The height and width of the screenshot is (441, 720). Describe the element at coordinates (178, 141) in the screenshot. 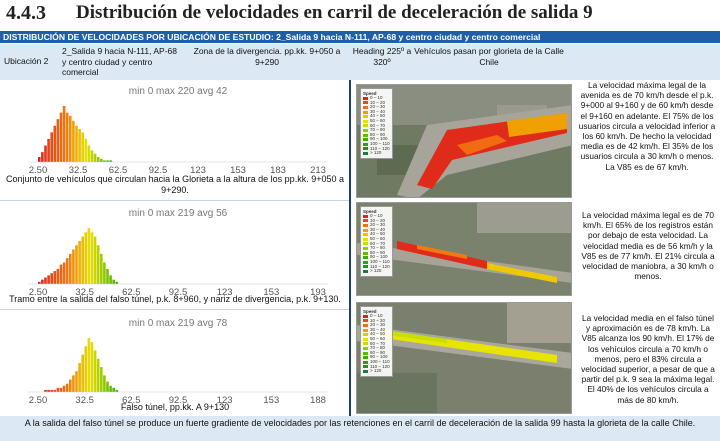

I see `histogram-1-bars: 2.50 32.5 62.5 92.5 123 153 183 213` at that location.